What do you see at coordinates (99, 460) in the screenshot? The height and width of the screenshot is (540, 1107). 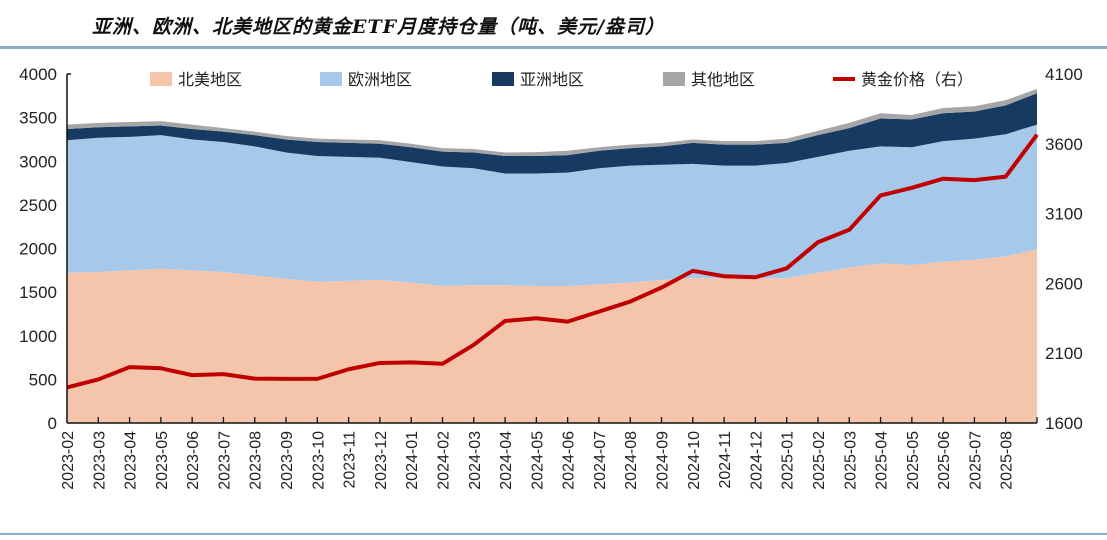 I see `x-tick-label: 2023-03` at bounding box center [99, 460].